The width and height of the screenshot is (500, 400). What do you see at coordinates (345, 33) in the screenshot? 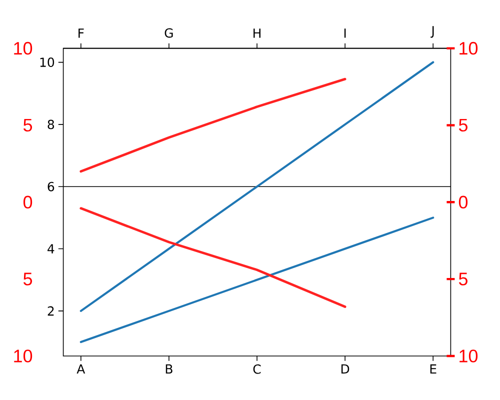
I see `annotation: I` at bounding box center [345, 33].